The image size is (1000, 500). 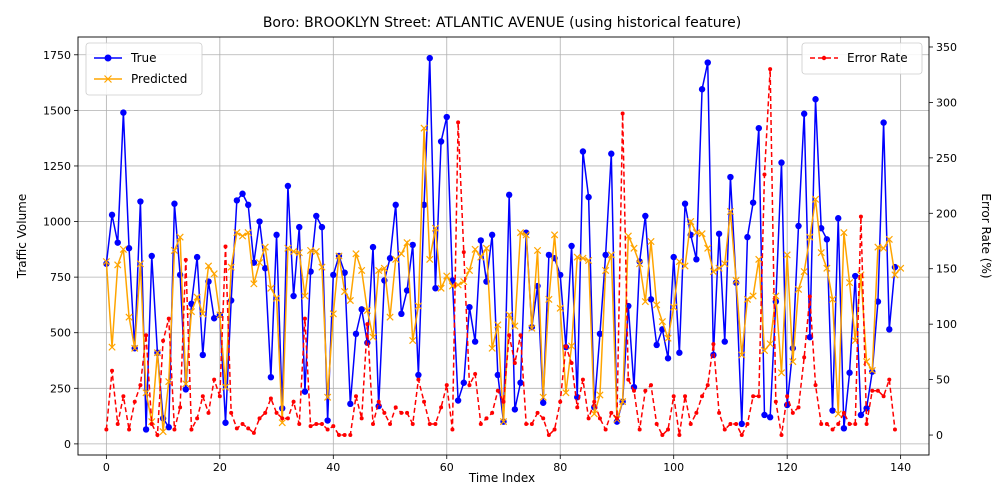 What do you see at coordinates (946, 102) in the screenshot?
I see `y2-tick-label: 300` at bounding box center [946, 102].